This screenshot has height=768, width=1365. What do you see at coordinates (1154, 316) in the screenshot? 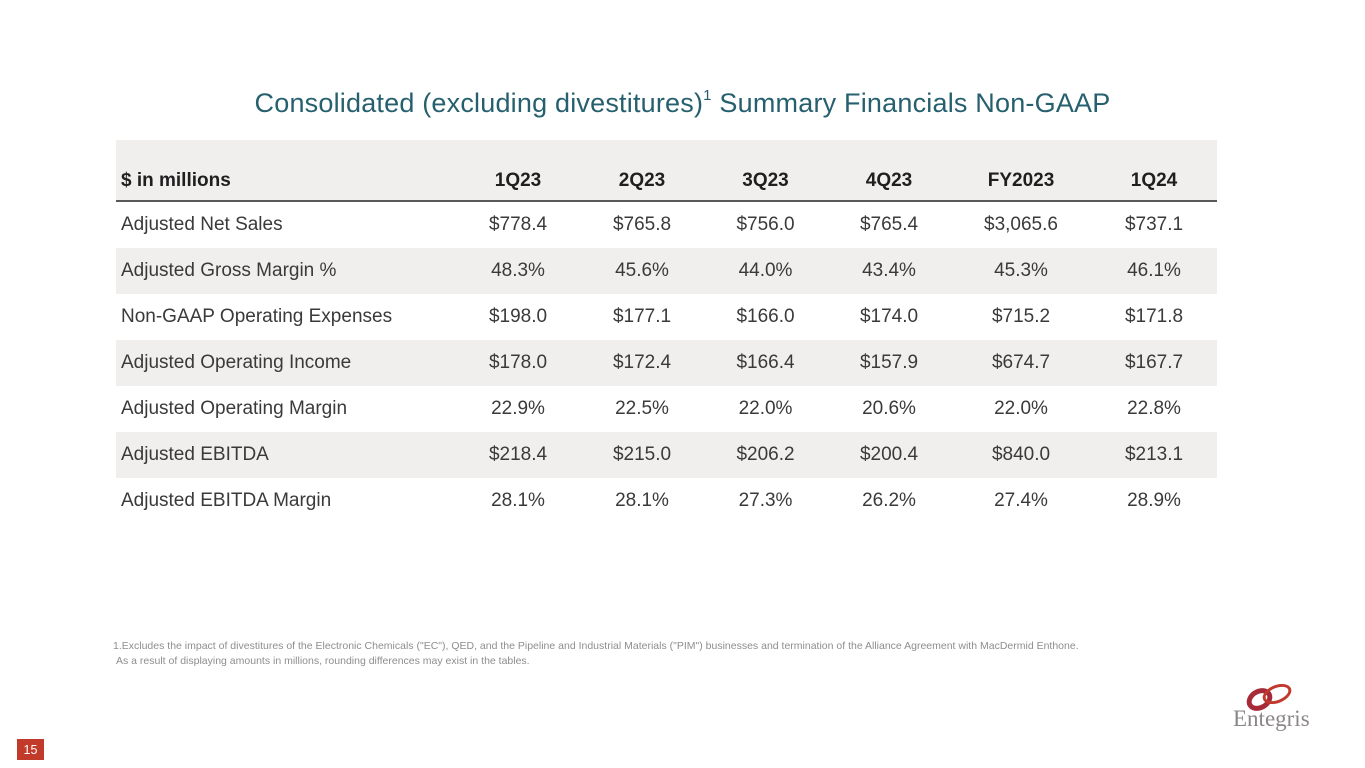
I see `table-cell: $171.8` at bounding box center [1154, 316].